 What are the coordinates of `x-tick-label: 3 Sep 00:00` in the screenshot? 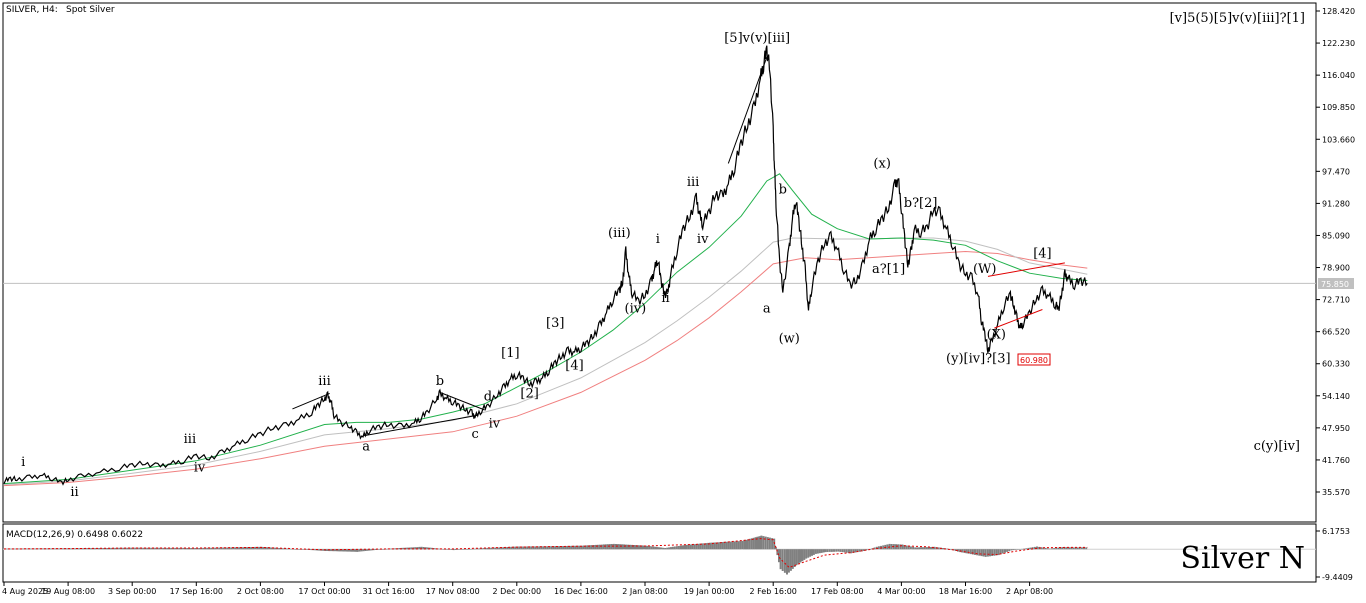 It's located at (132, 591).